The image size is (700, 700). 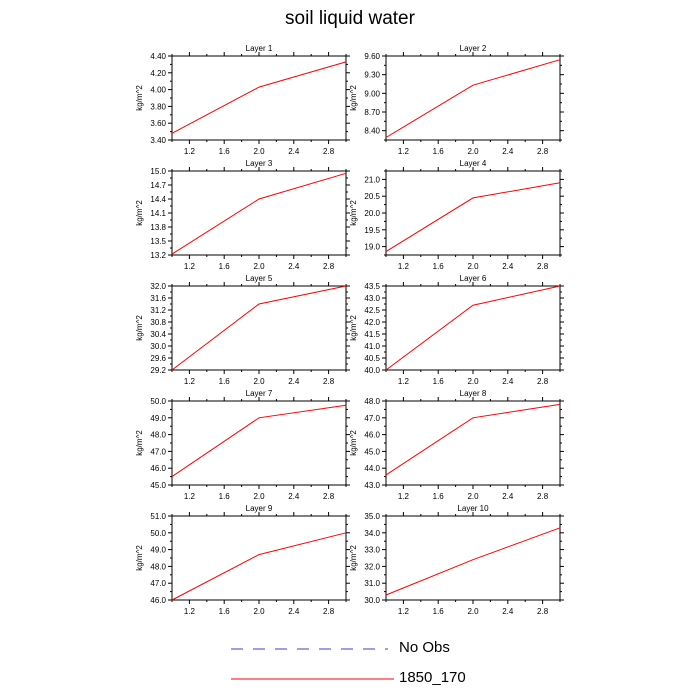 I want to click on y-tick-label: 42.5, so click(x=372, y=310).